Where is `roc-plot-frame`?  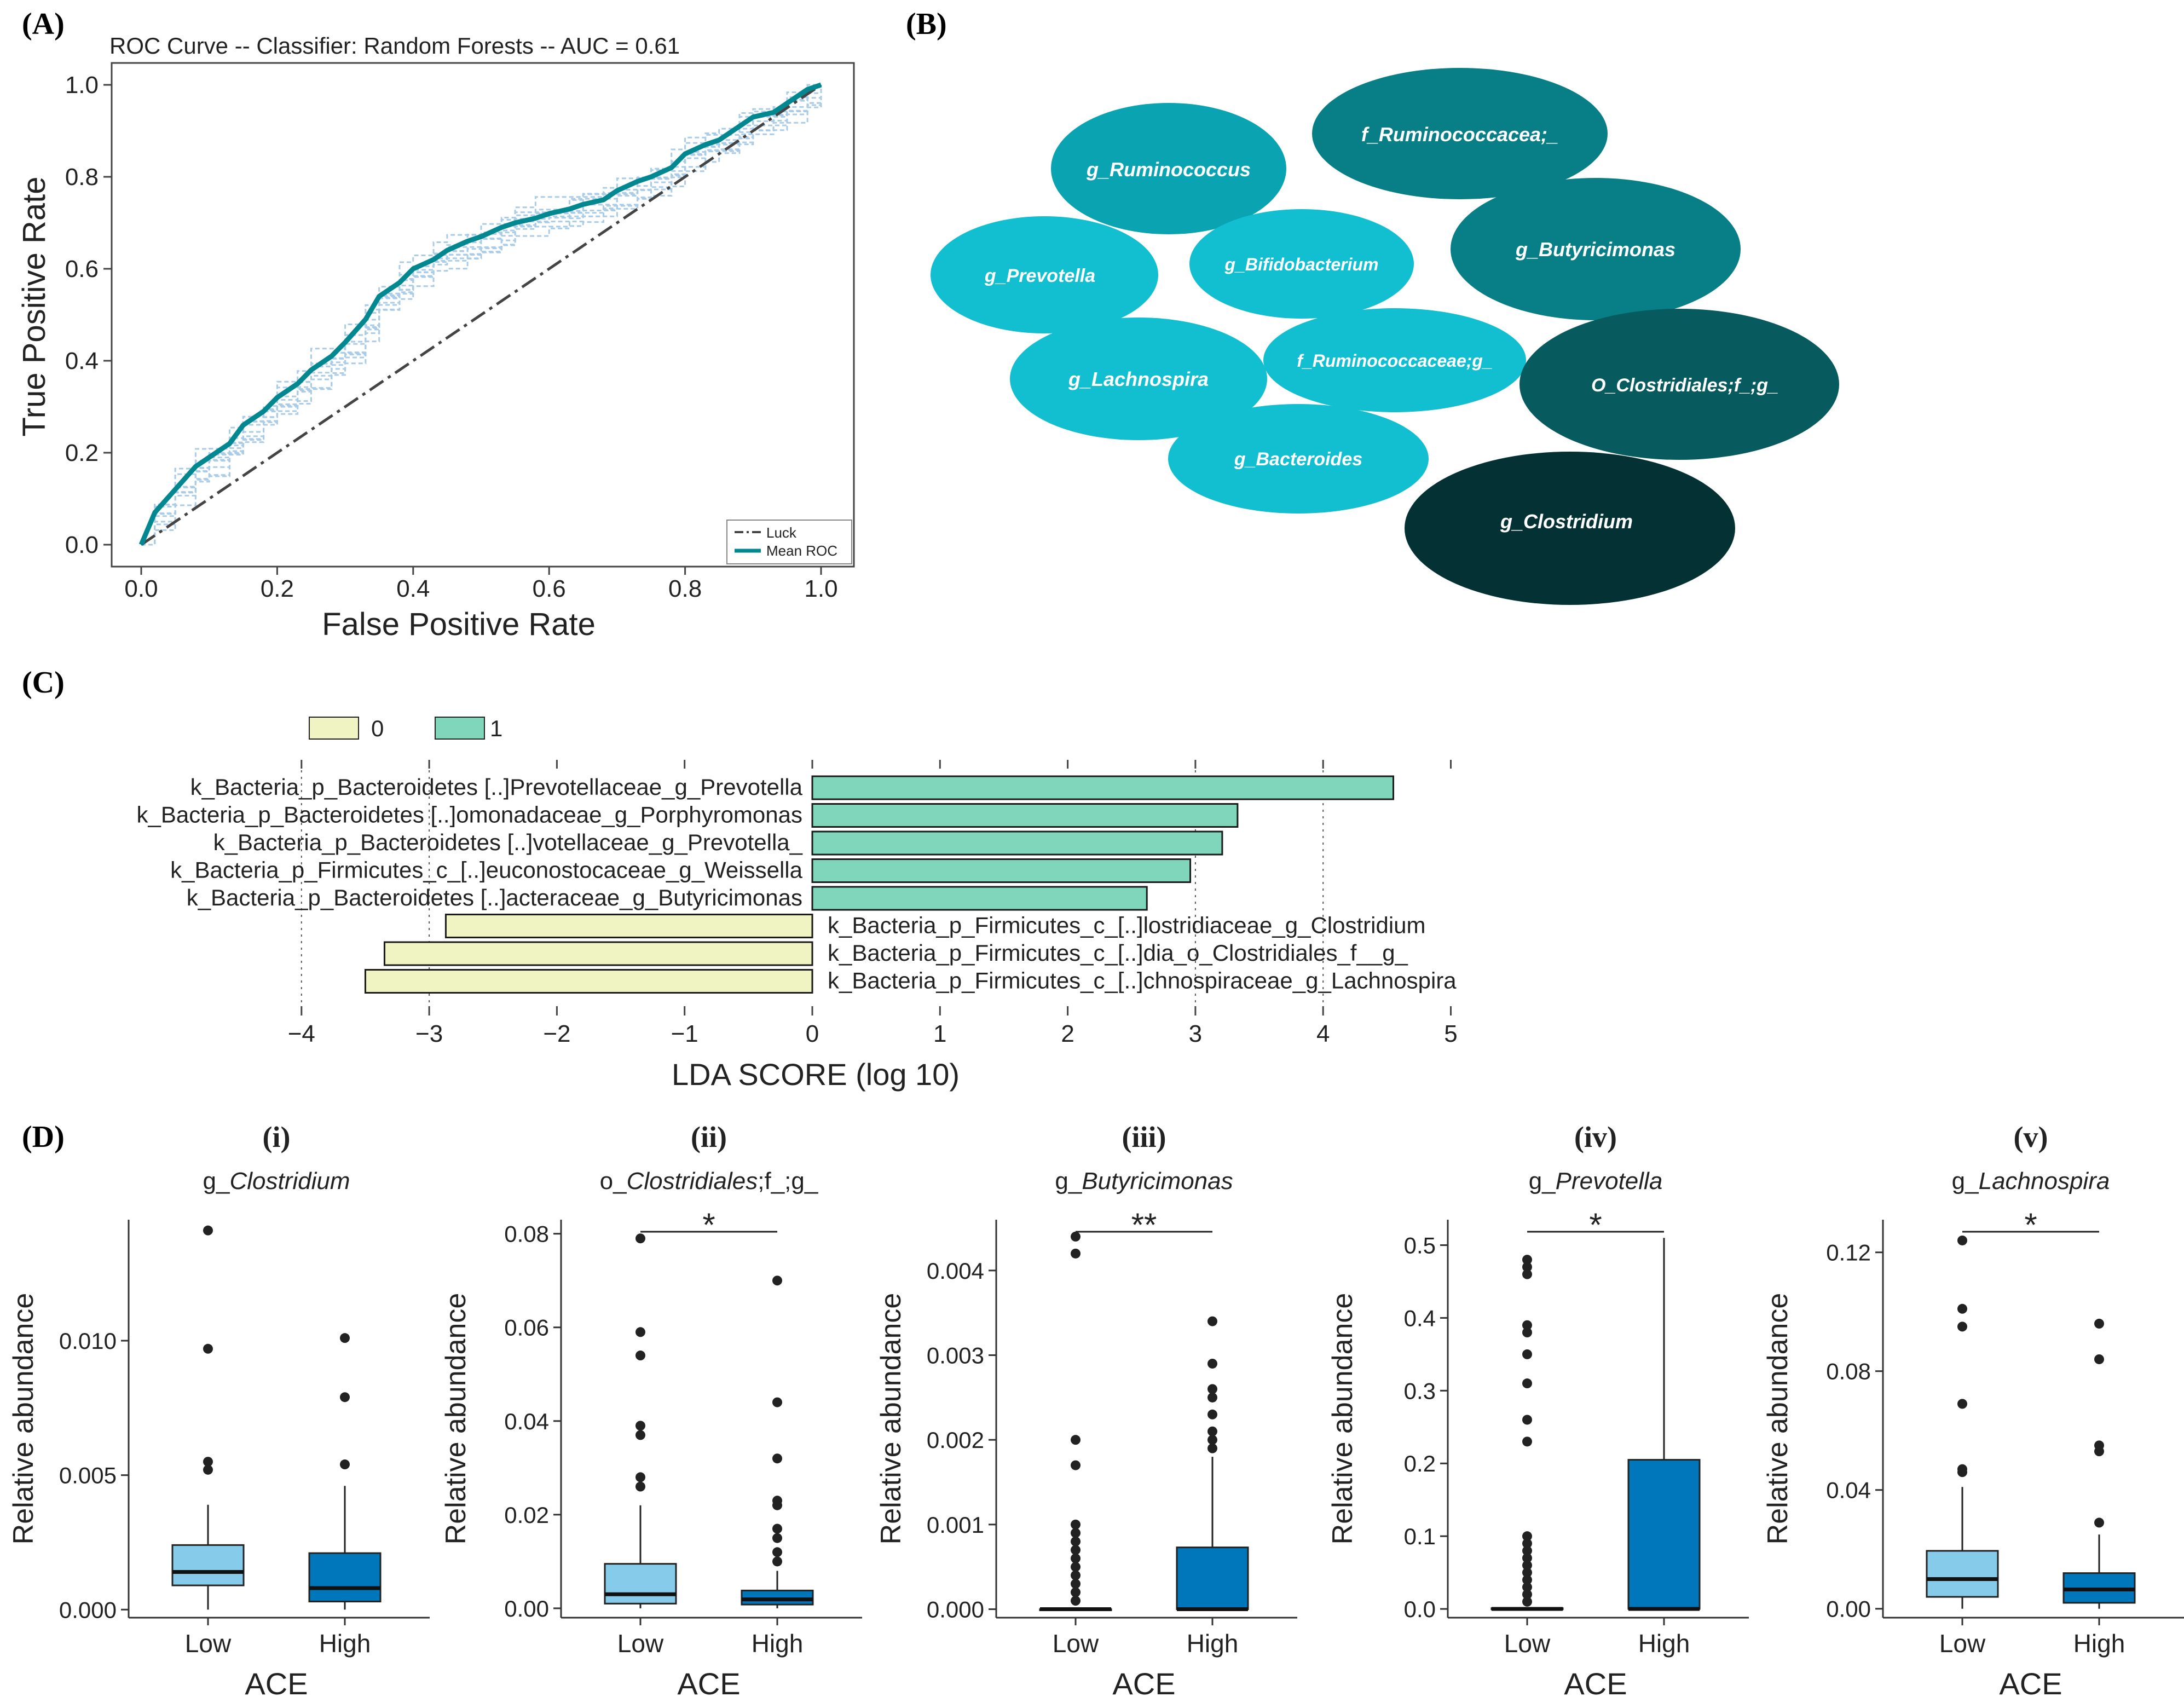
roc-plot-frame is located at coordinates (483, 315).